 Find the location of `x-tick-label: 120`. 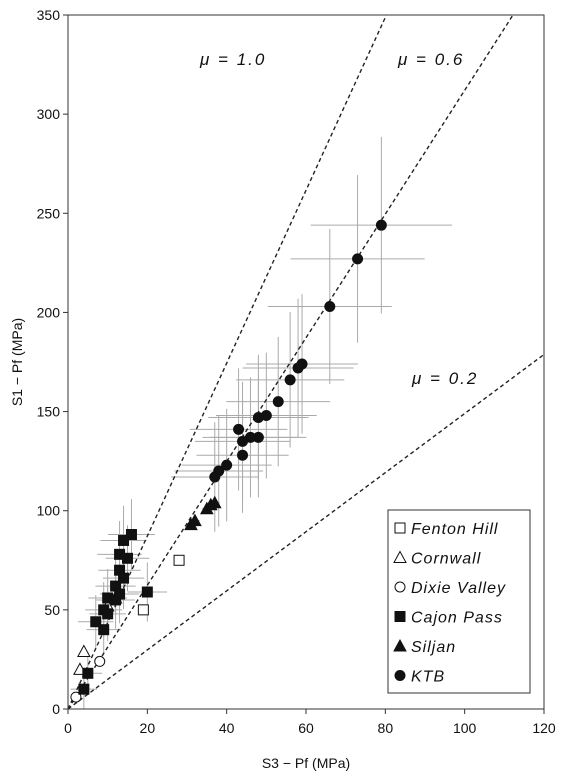

x-tick-label: 120 is located at coordinates (544, 728).